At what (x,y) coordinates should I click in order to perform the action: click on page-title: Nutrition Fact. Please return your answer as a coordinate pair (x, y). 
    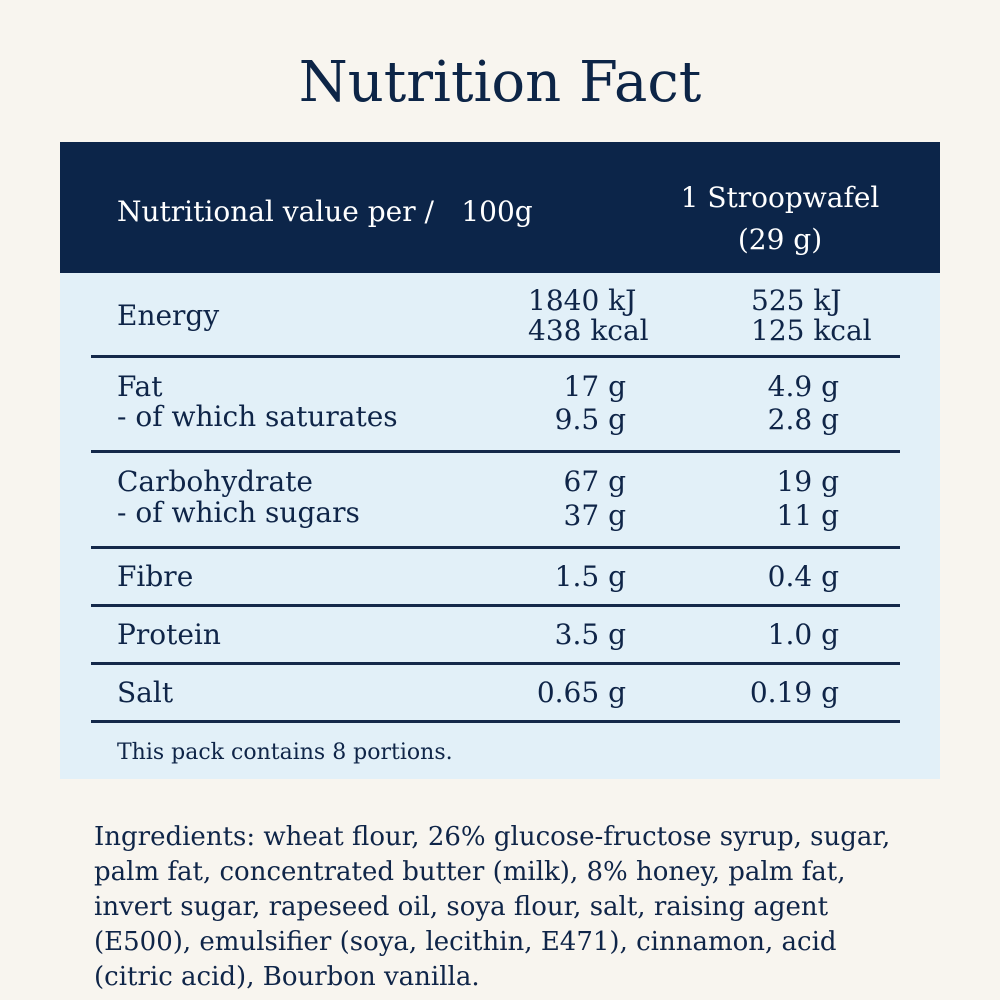
    Looking at the image, I should click on (500, 82).